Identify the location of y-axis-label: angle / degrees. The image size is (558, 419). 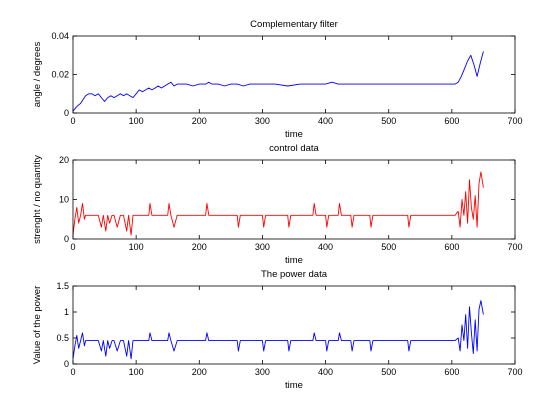
(37, 75).